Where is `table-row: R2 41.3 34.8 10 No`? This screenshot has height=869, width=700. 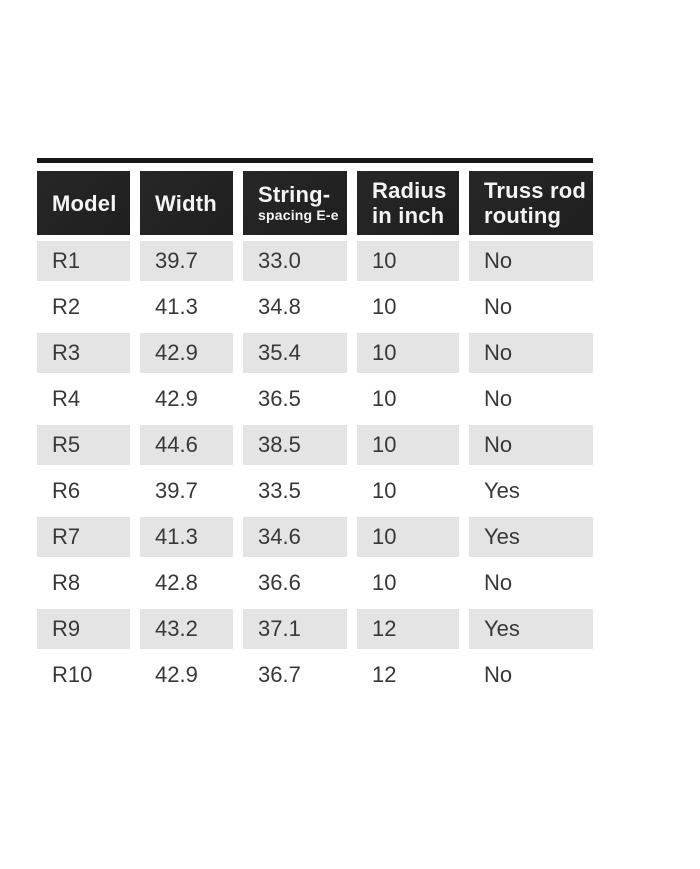
table-row: R2 41.3 34.8 10 No is located at coordinates (315, 307).